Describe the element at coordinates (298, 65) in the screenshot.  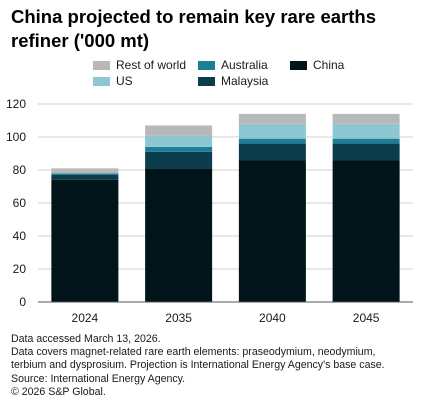
I see `legend-swatch-china` at that location.